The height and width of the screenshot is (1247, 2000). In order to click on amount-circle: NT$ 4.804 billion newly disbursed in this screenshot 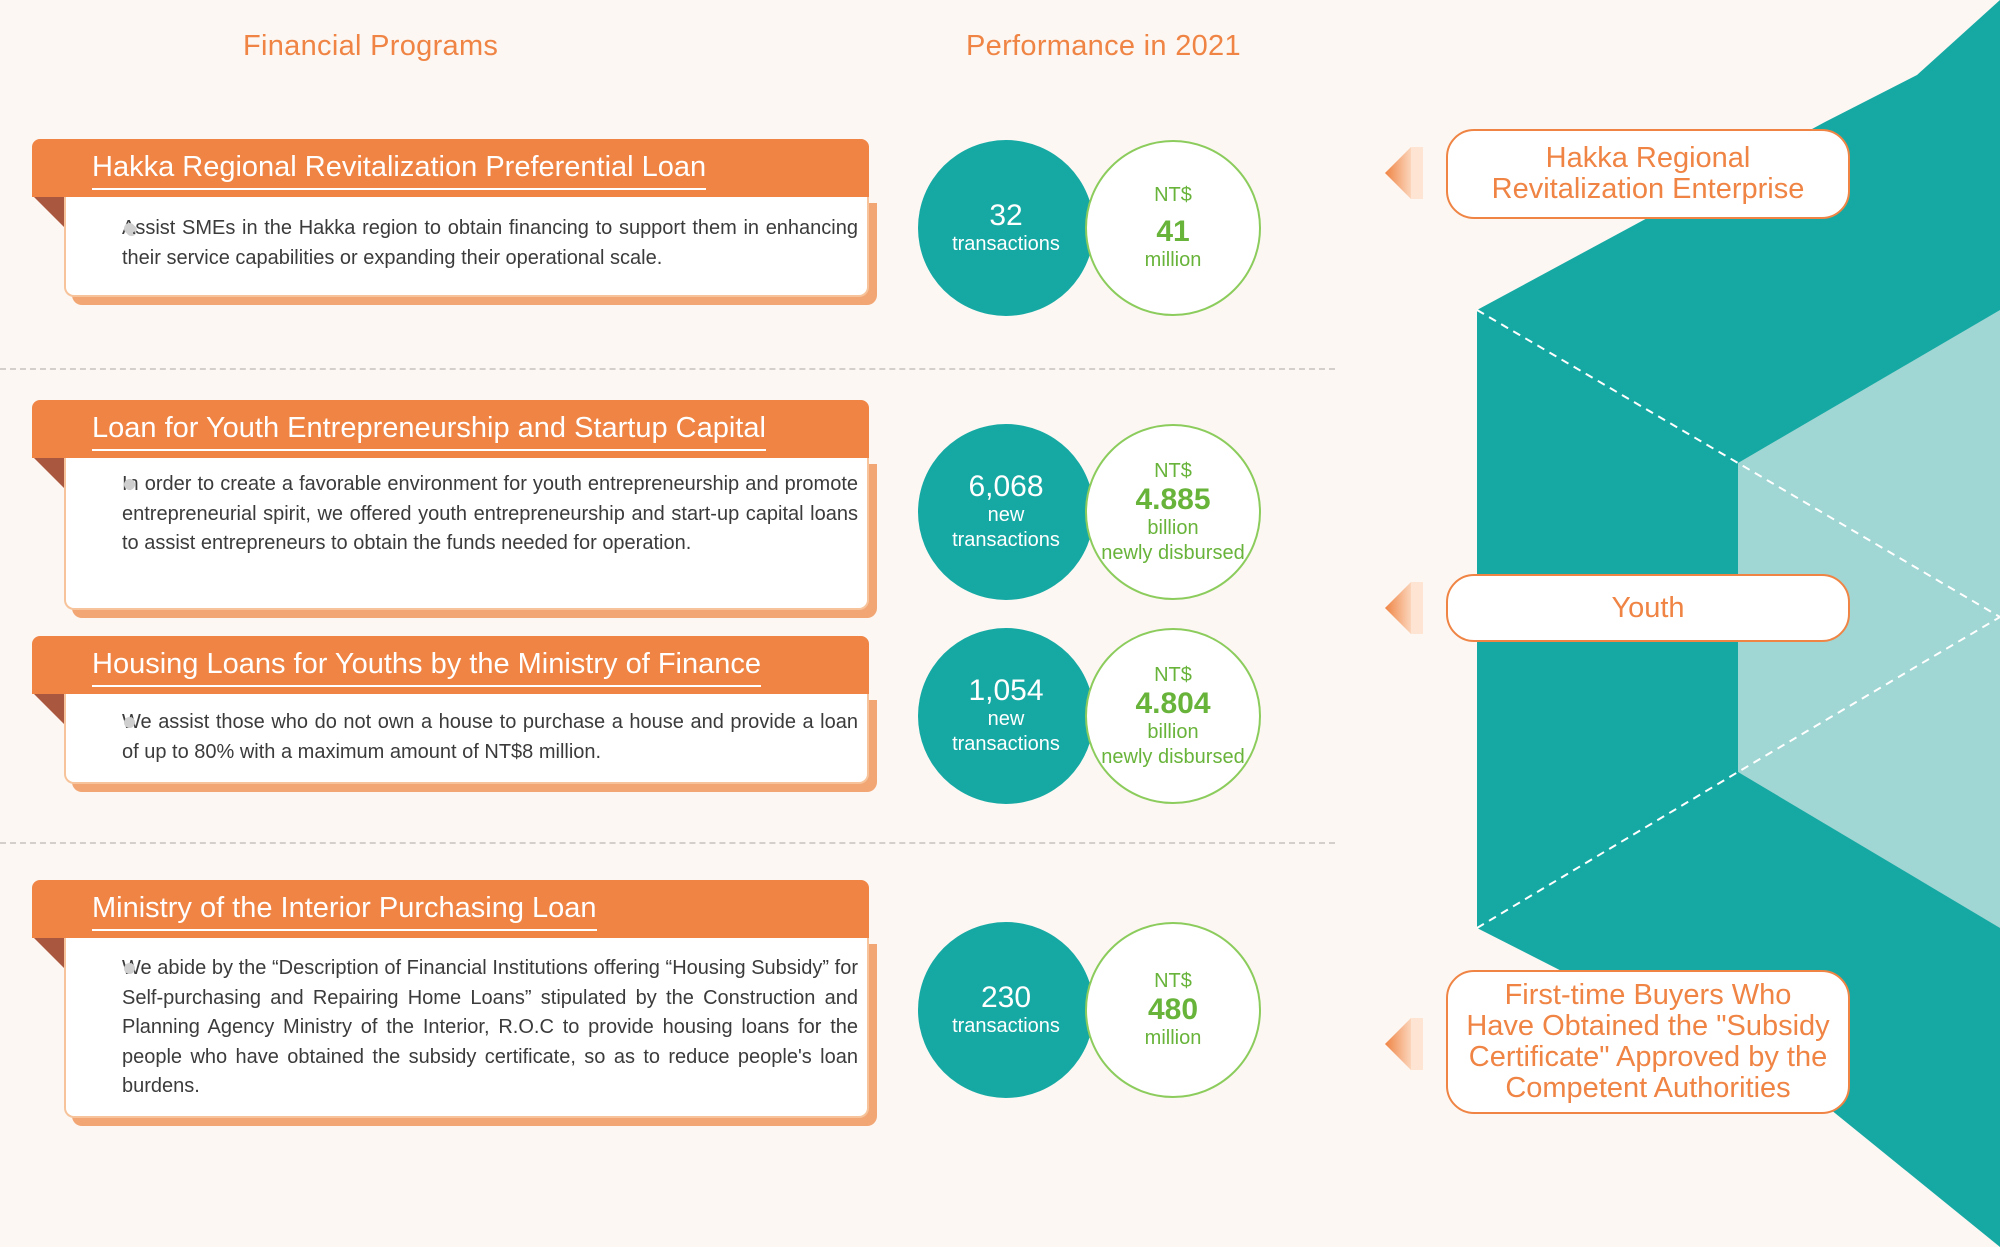, I will do `click(1173, 716)`.